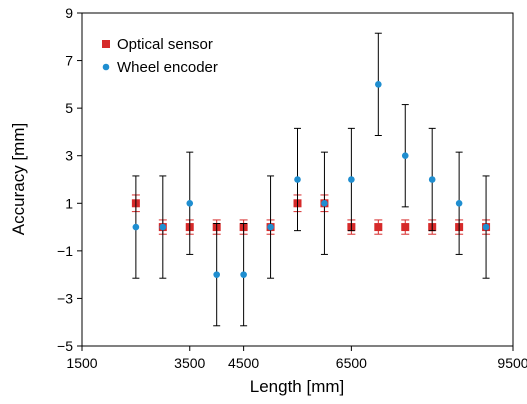  What do you see at coordinates (167, 67) in the screenshot?
I see `legend-label-wheel-encoder: Wheel encoder` at bounding box center [167, 67].